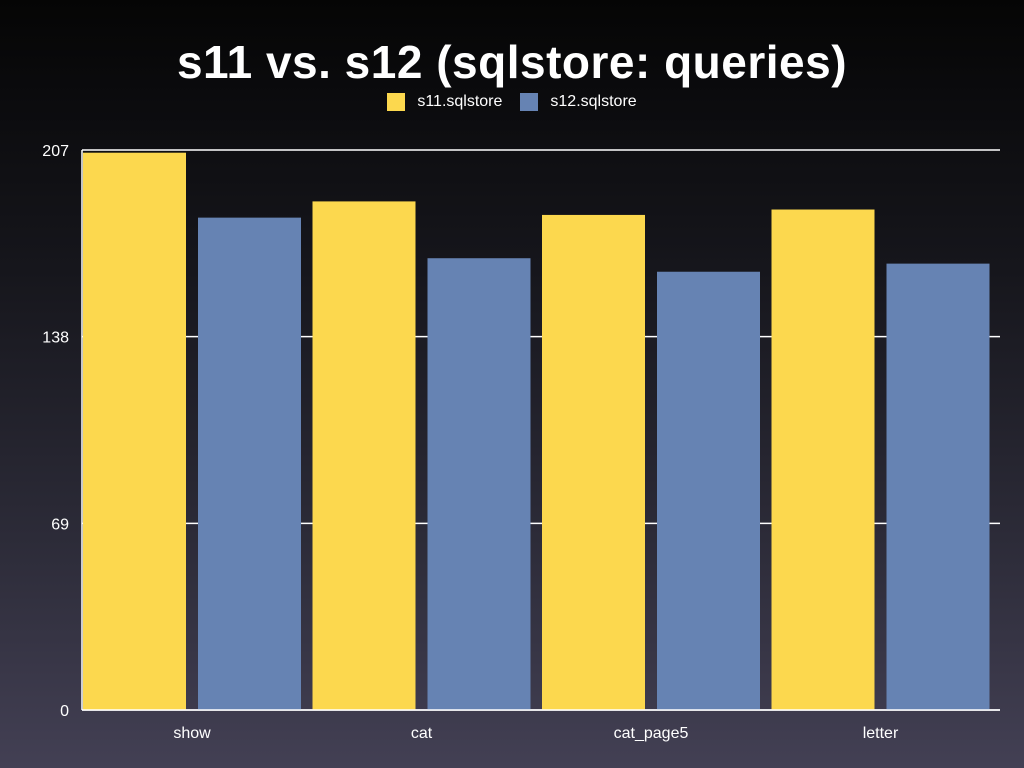  Describe the element at coordinates (55, 338) in the screenshot. I see `y-tick-label-138: 138` at that location.